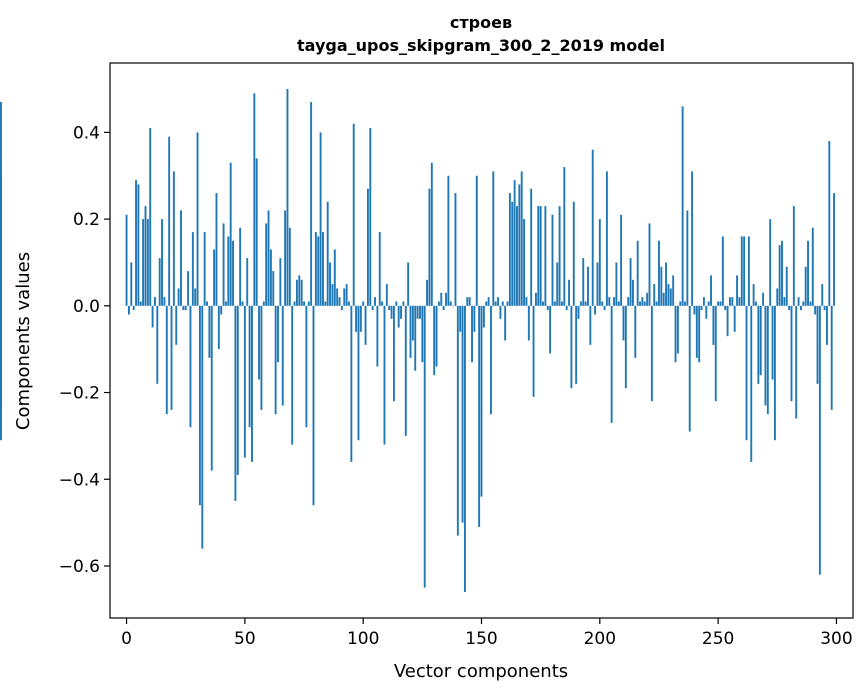  I want to click on x-tick-label: 250, so click(718, 639).